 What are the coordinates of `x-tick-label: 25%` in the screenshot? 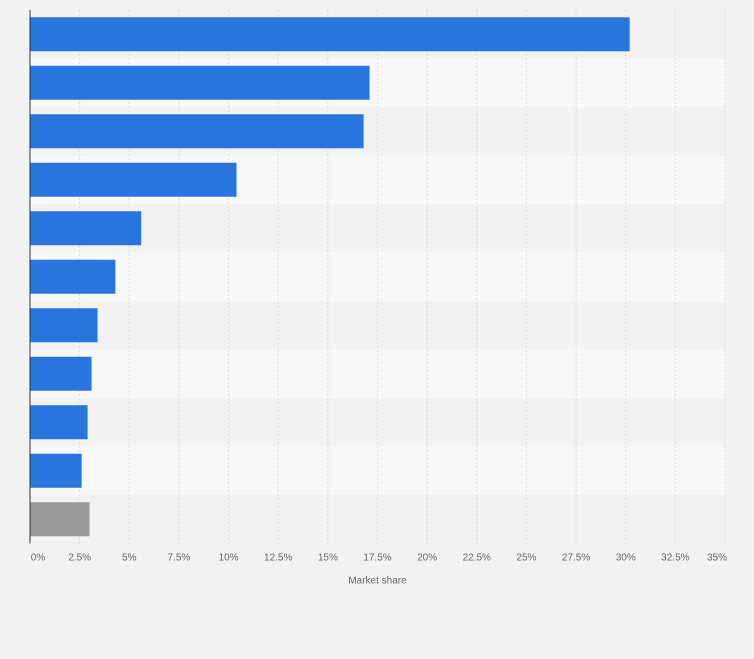 It's located at (526, 558).